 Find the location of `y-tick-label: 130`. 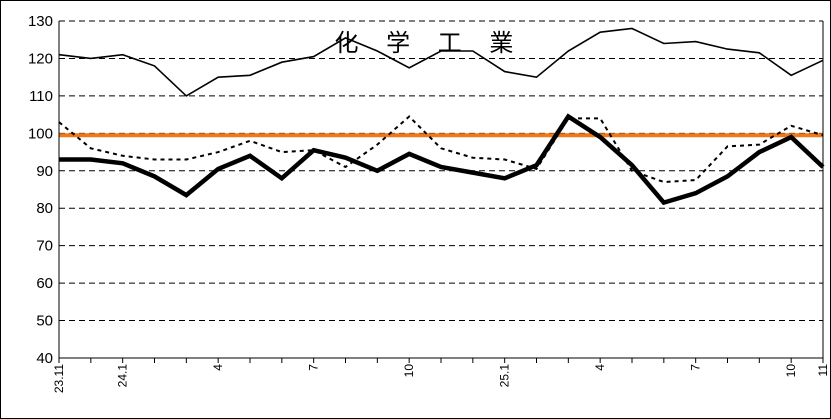

y-tick-label: 130 is located at coordinates (40, 21).